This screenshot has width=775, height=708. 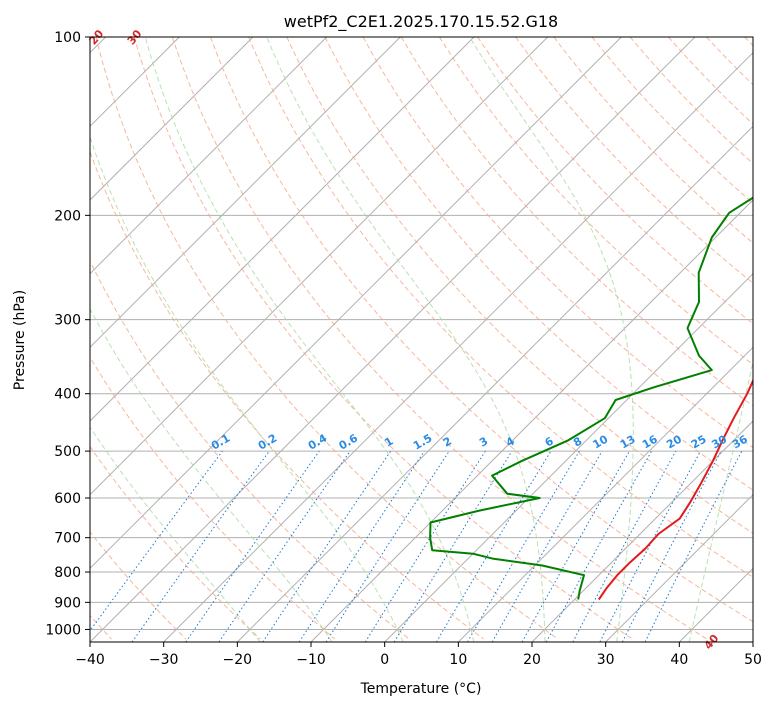 What do you see at coordinates (67, 452) in the screenshot?
I see `y-tick-label: 500` at bounding box center [67, 452].